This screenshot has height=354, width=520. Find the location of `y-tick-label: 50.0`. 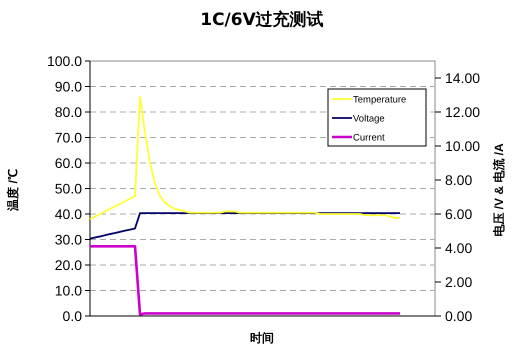

y-tick-label: 50.0 is located at coordinates (68, 188).